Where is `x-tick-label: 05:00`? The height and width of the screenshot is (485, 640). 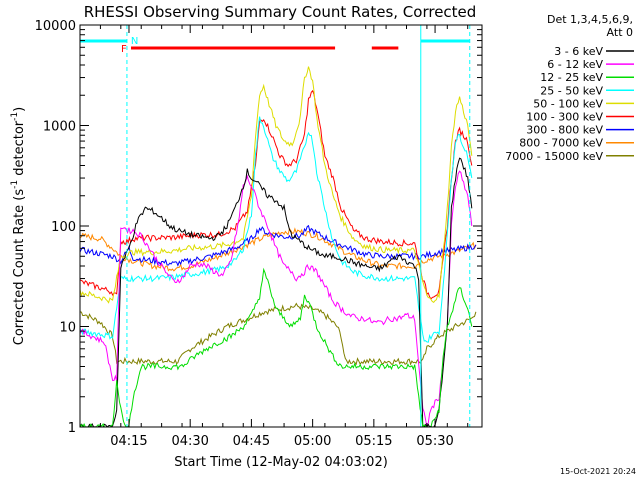 x-tick-label: 05:00 is located at coordinates (312, 441).